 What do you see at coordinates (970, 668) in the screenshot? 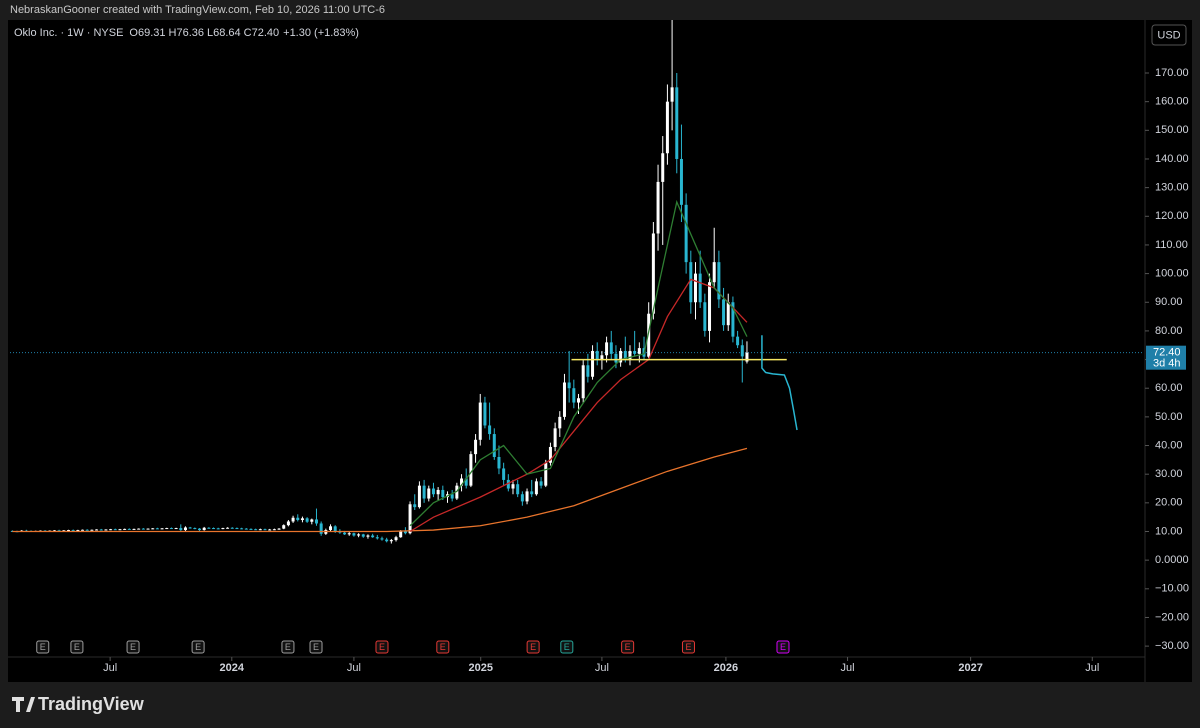
I see `x-tick-label: 2027` at bounding box center [970, 668].